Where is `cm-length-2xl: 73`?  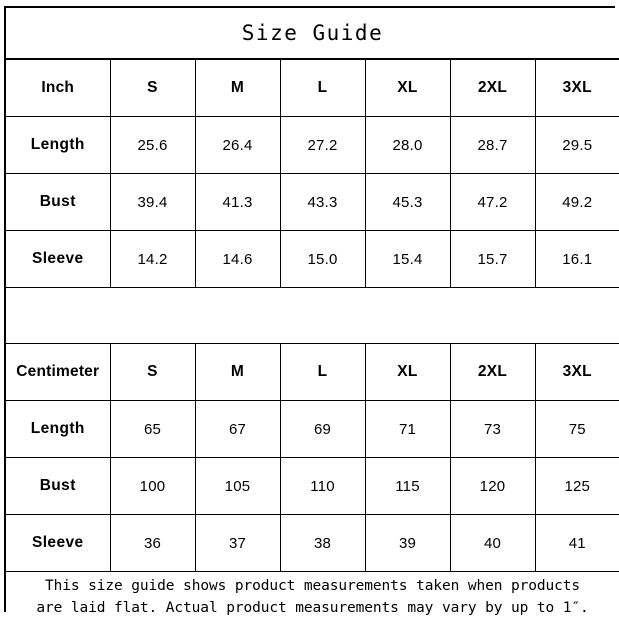
cm-length-2xl: 73 is located at coordinates (492, 429).